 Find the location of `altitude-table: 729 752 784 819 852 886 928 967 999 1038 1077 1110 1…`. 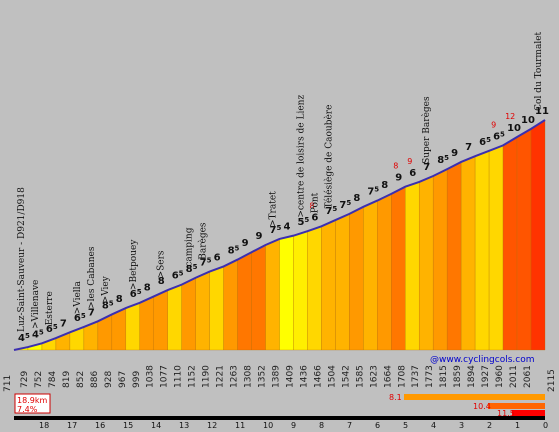

altitude-table: 729 752 784 819 852 886 928 967 999 1038 1077 1110 1… is located at coordinates (280, 378).